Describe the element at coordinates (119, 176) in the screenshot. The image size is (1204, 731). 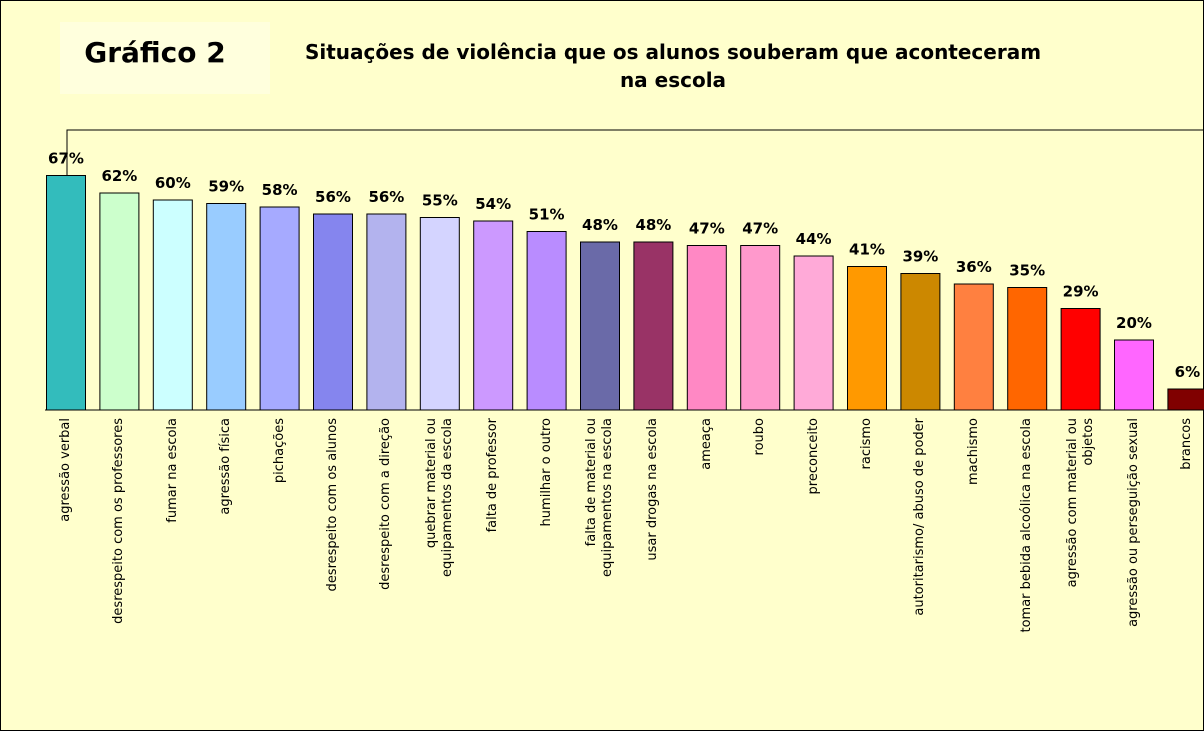
I see `value-label: 62%` at that location.